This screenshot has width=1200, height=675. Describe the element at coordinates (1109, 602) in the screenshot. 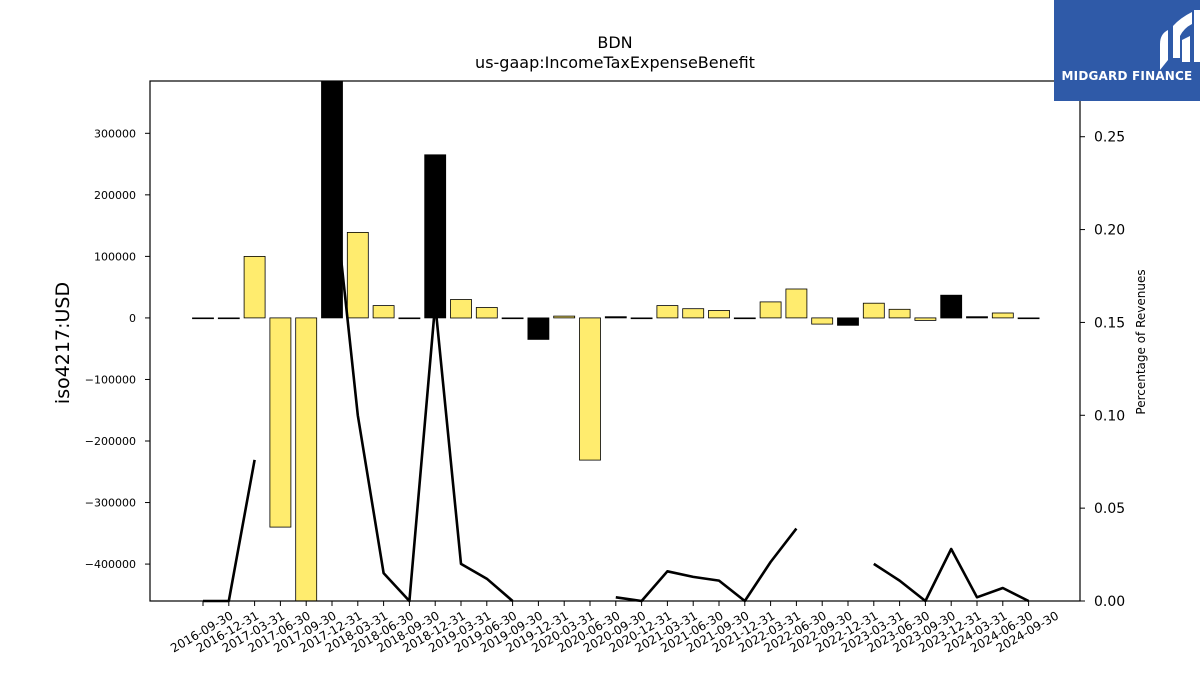

I see `y2-tick-label: 0.00` at that location.